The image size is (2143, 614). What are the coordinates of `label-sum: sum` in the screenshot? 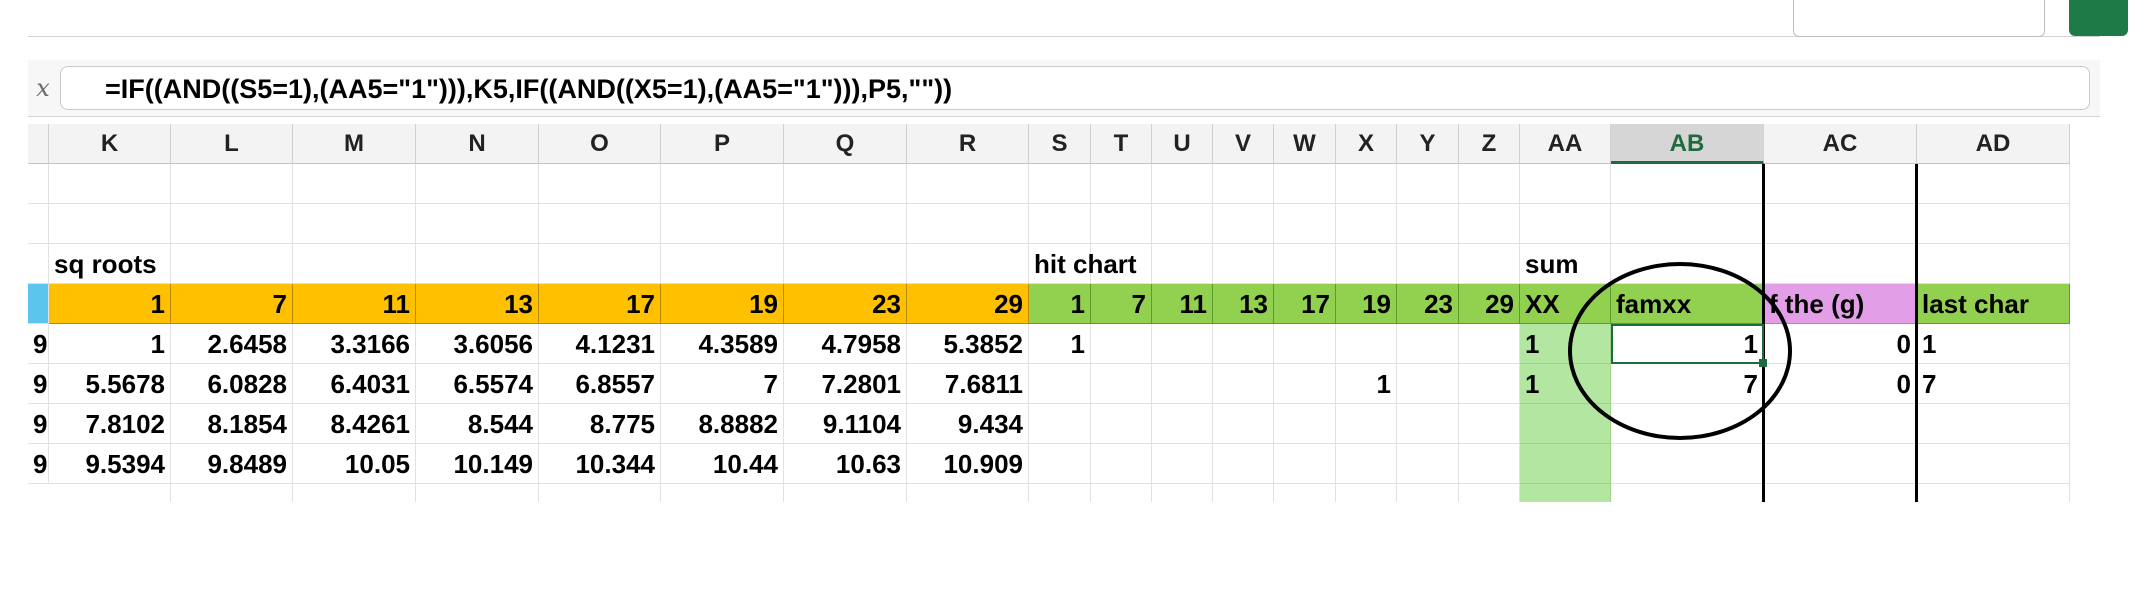 It's located at (1565, 264).